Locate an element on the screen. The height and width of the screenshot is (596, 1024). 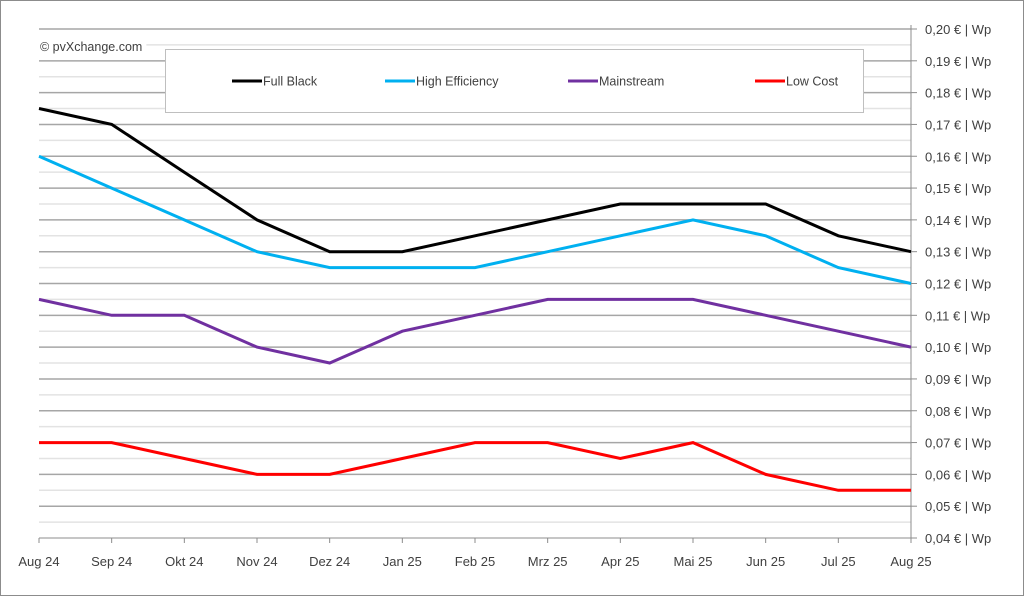
y-tick-label: 0,06 € | Wp is located at coordinates (958, 474).